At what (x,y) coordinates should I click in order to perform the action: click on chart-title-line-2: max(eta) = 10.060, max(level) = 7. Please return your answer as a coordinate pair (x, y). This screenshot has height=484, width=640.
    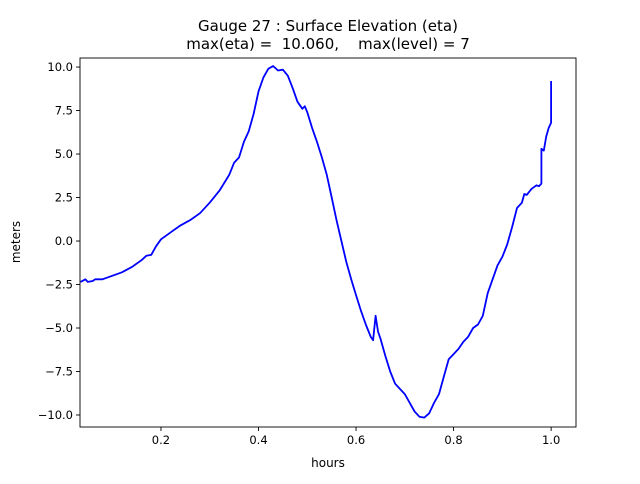
    Looking at the image, I should click on (328, 44).